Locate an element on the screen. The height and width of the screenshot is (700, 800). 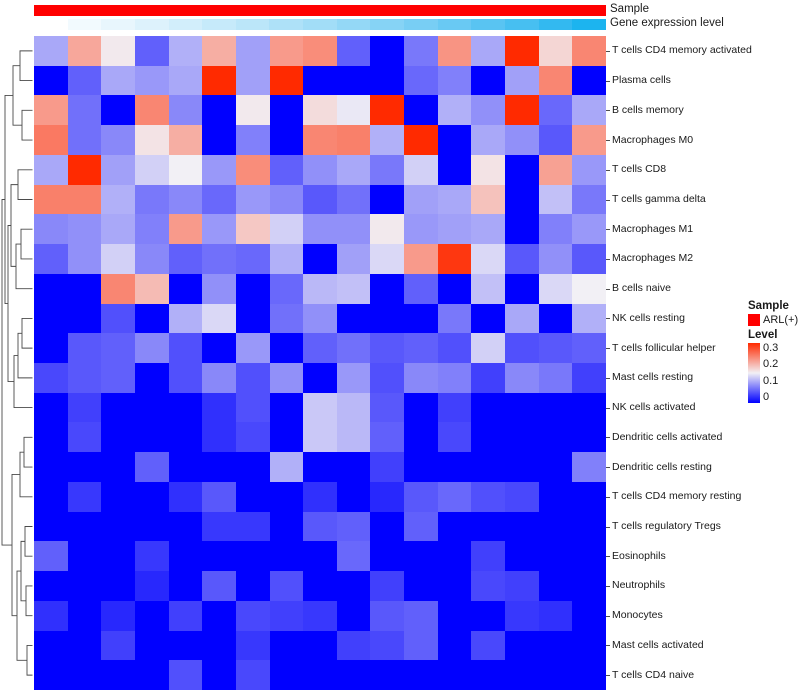
row-label: Macrophages M1 is located at coordinates (653, 228).